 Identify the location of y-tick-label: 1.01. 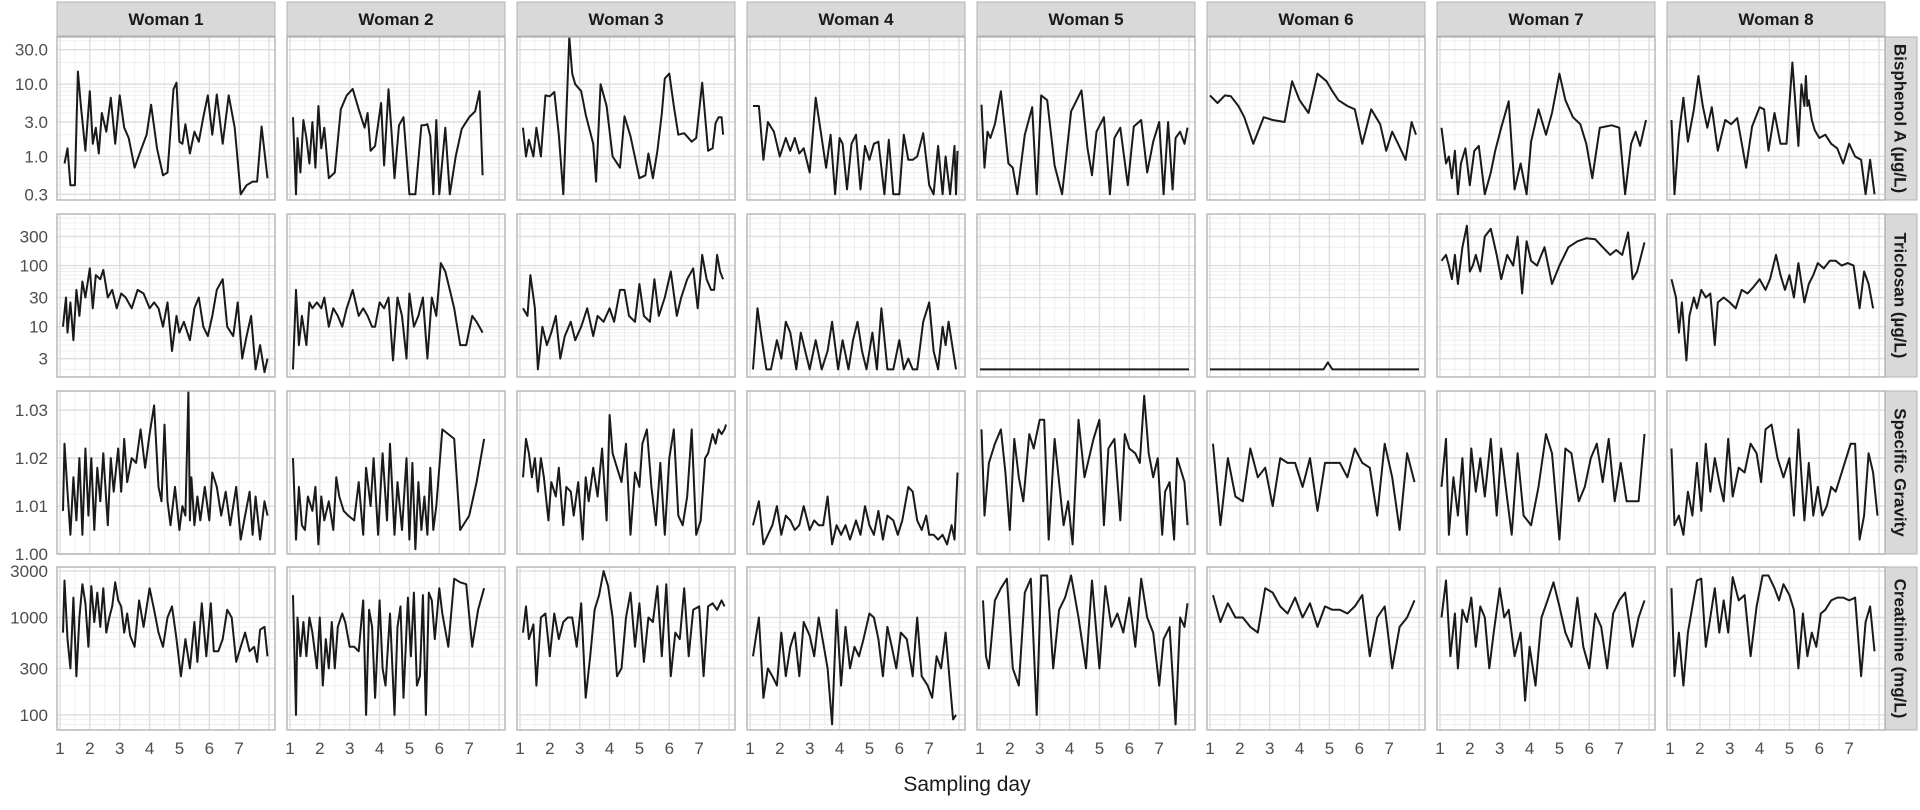
(31, 506).